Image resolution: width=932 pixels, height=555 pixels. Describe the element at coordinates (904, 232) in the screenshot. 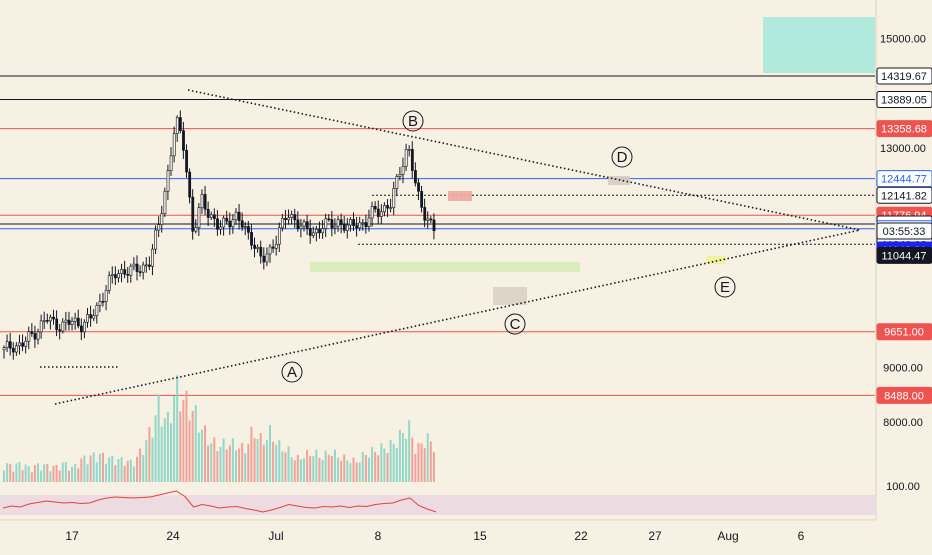

I see `countdown-label: 03:55:33` at that location.